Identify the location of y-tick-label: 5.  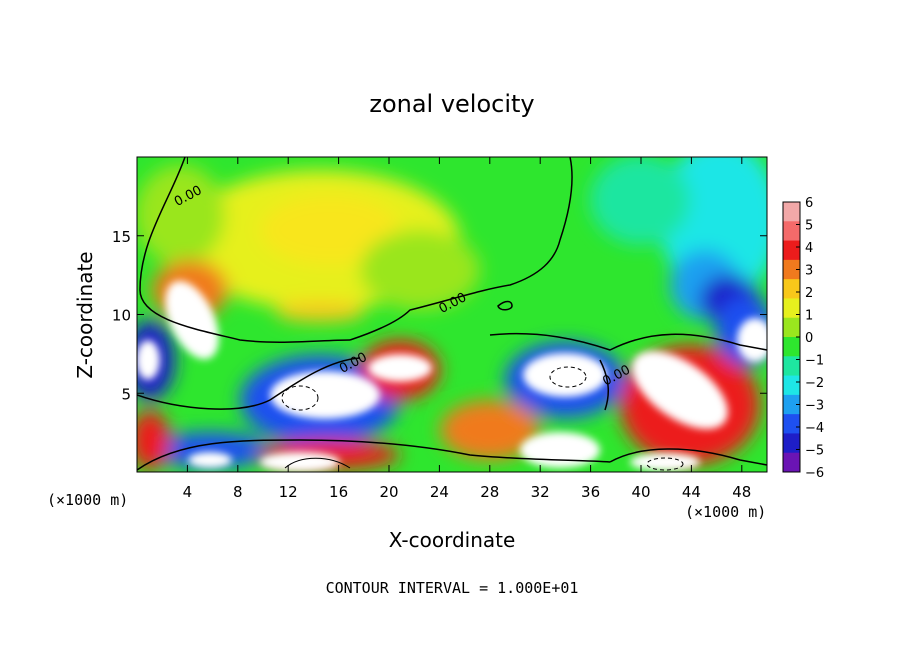
(126, 394).